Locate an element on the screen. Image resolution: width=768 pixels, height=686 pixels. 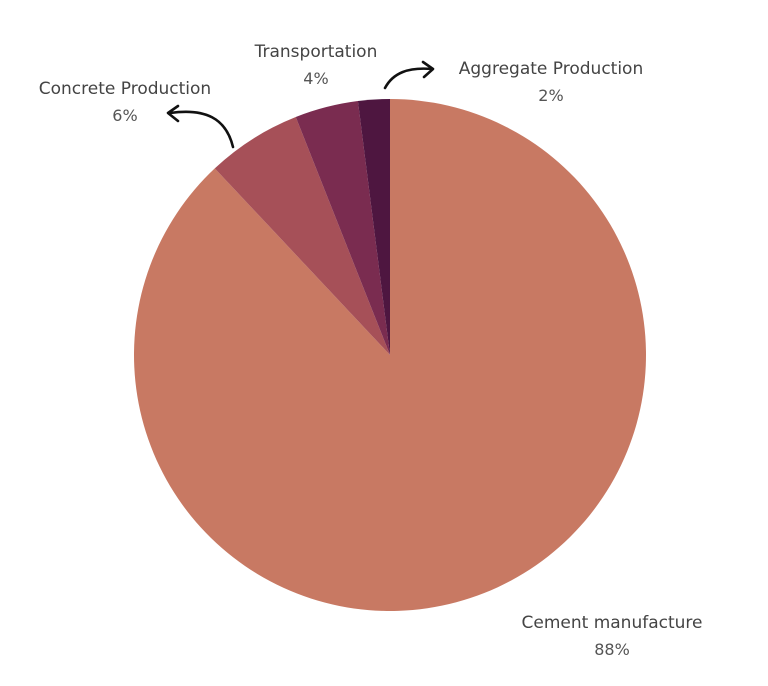
pie-slice-aggregate-production is located at coordinates (373, 227).